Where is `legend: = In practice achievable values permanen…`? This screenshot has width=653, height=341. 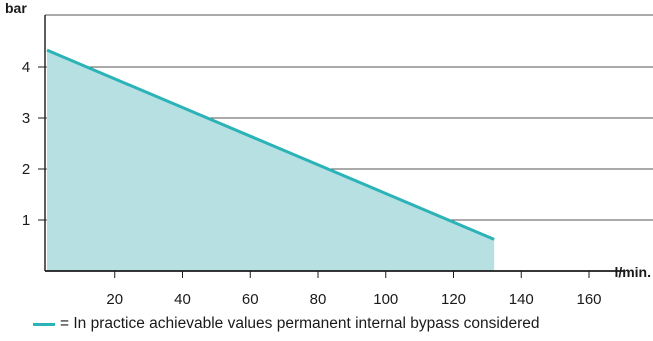
legend: = In practice achievable values permanen… is located at coordinates (286, 324).